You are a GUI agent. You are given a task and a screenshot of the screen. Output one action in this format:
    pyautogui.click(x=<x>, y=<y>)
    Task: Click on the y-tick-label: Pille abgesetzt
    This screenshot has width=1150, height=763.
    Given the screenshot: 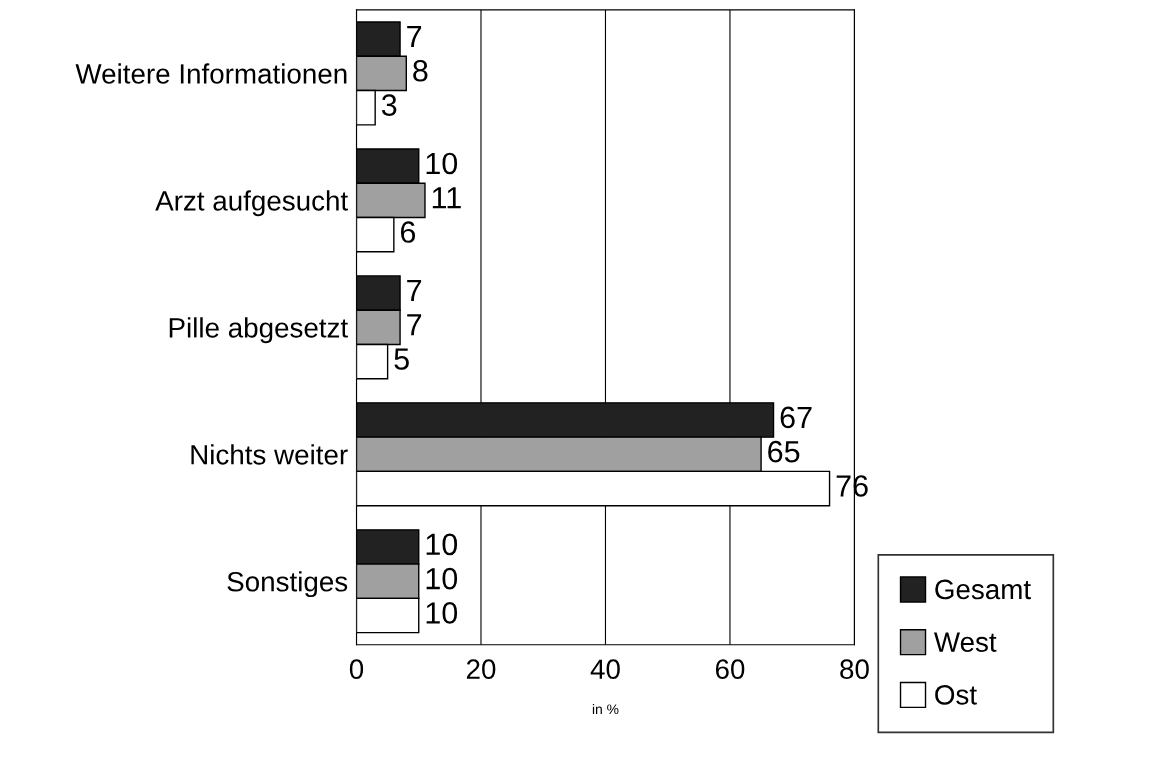 What is the action you would take?
    pyautogui.click(x=258, y=330)
    